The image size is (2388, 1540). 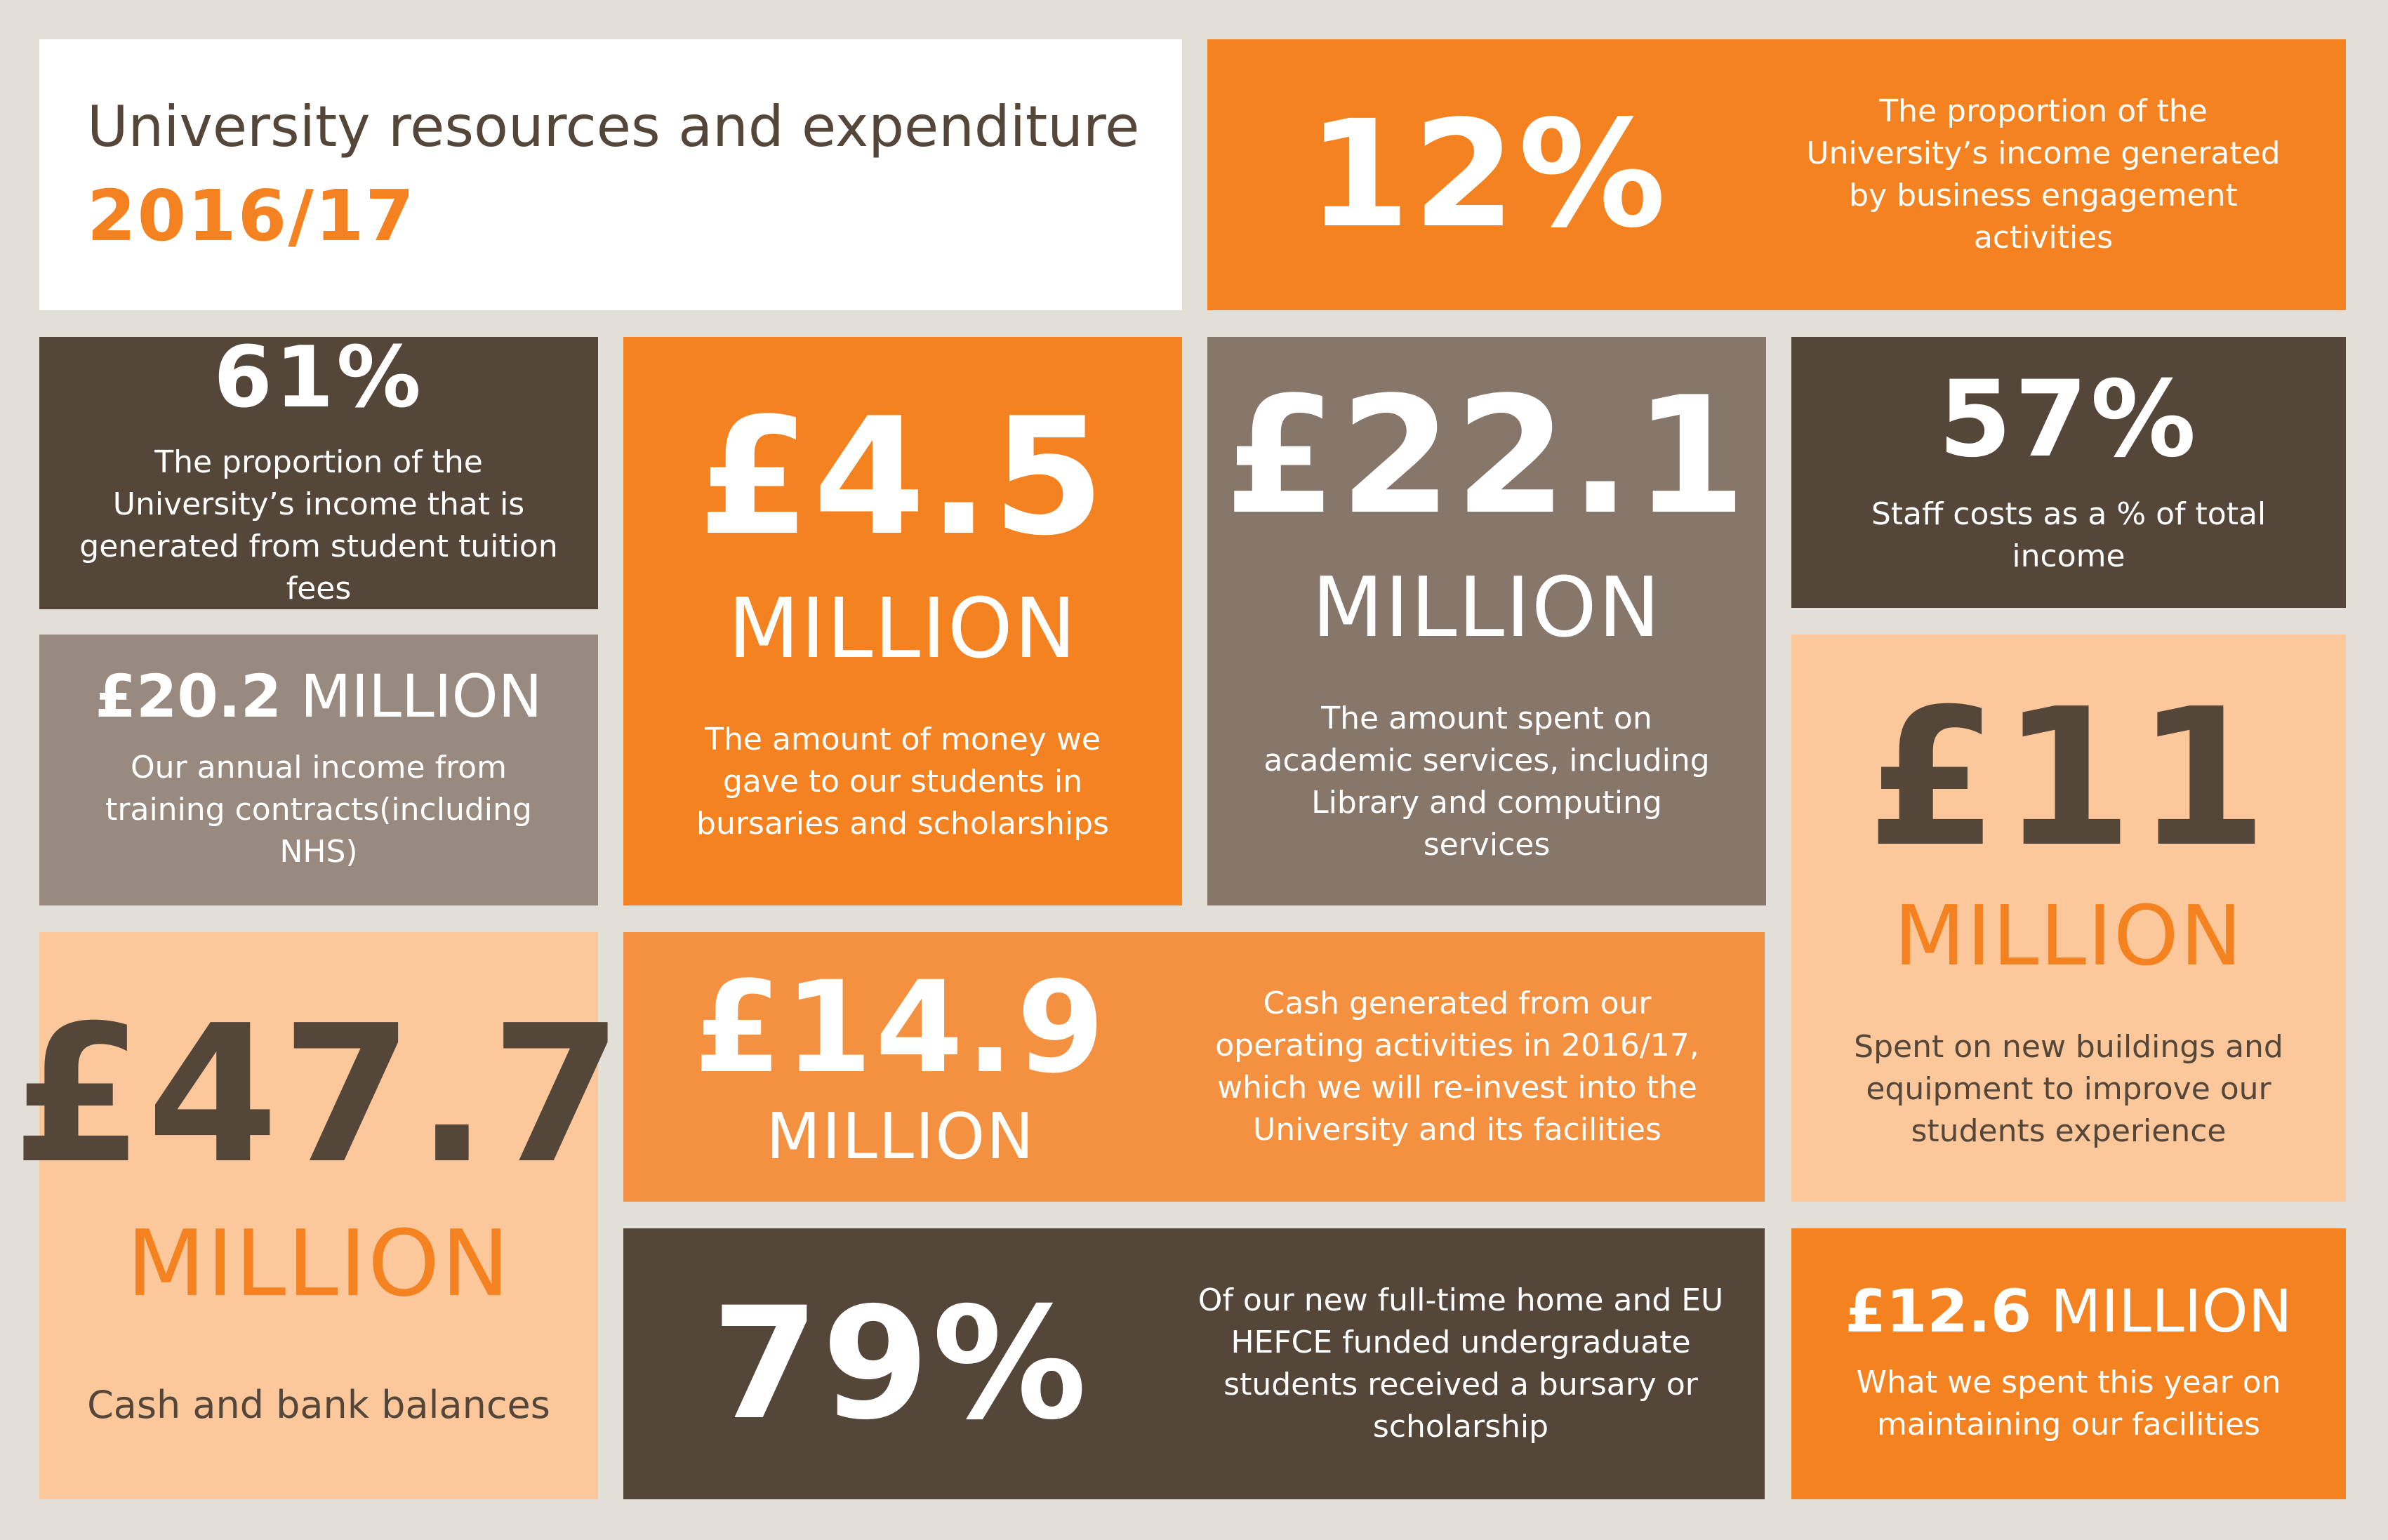 I want to click on stat-figure: £22.1, so click(x=1486, y=457).